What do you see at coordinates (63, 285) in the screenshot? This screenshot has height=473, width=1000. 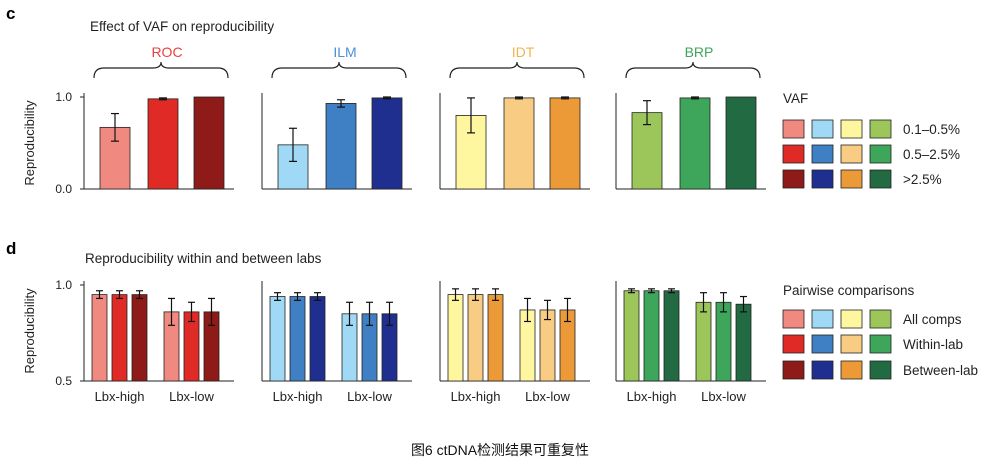 I see `panel-d-ytick-label: 1.0` at bounding box center [63, 285].